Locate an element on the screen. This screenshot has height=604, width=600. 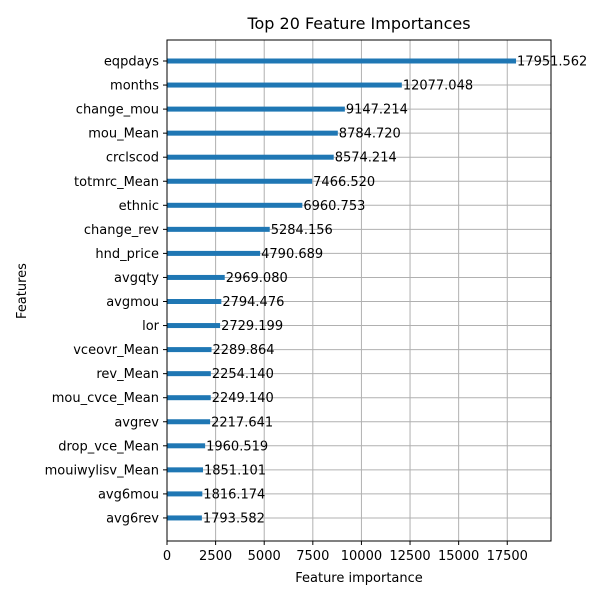
y-tick-label: mou_cvce_Mean is located at coordinates (105, 398).